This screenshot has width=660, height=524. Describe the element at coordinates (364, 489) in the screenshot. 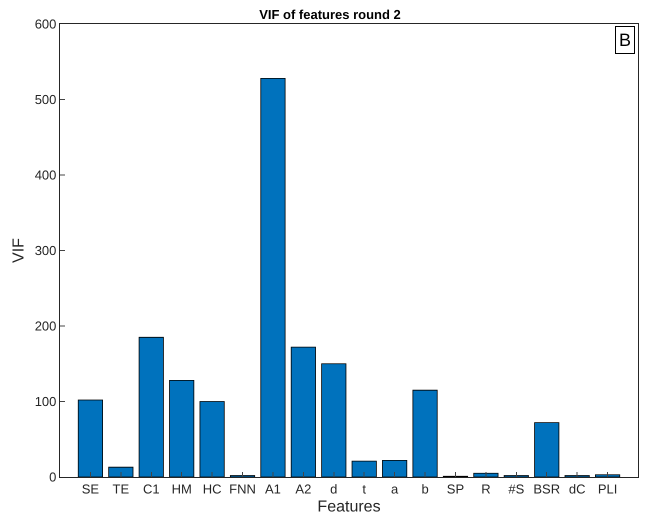

I see `x-tick-label: t` at that location.